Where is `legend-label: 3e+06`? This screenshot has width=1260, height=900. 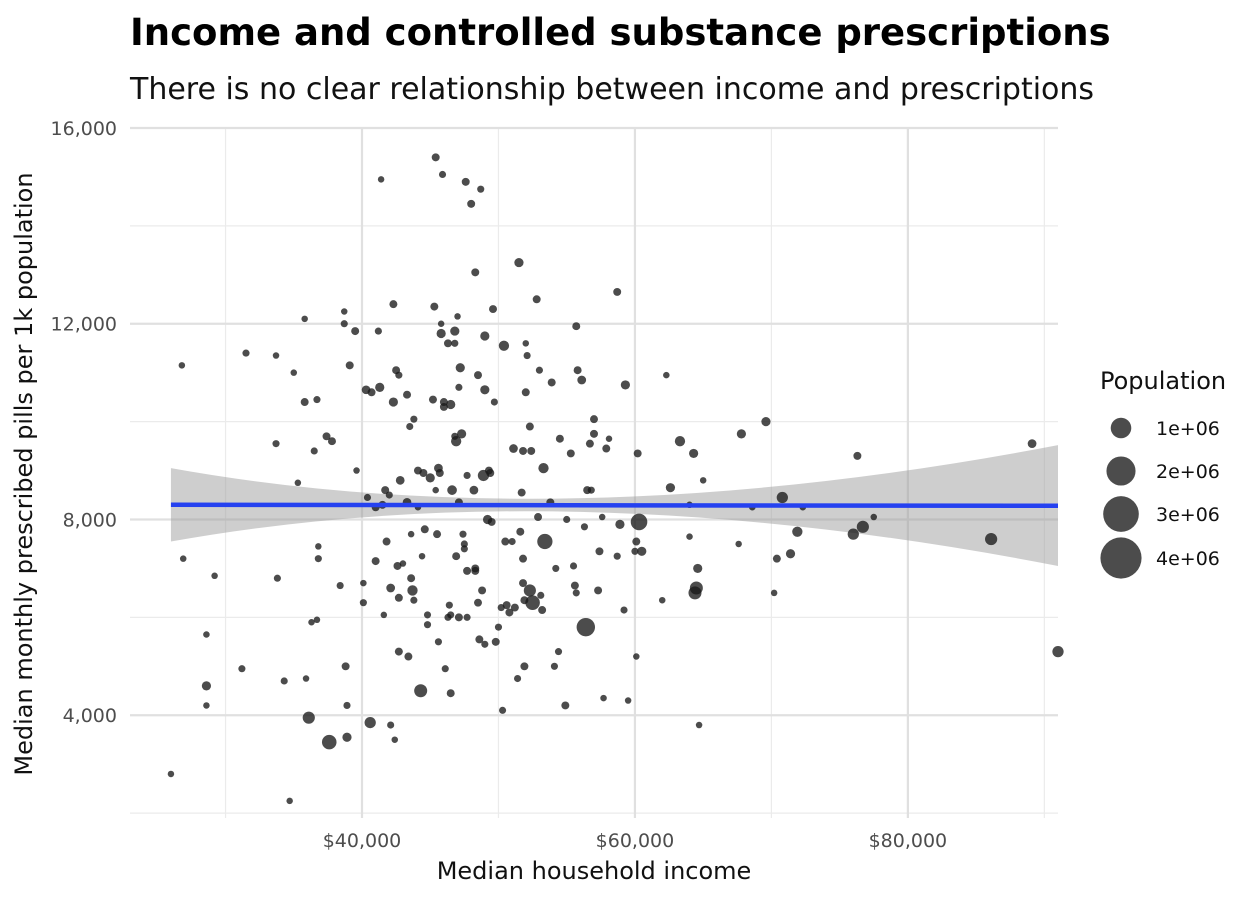 legend-label: 3e+06 is located at coordinates (1188, 515).